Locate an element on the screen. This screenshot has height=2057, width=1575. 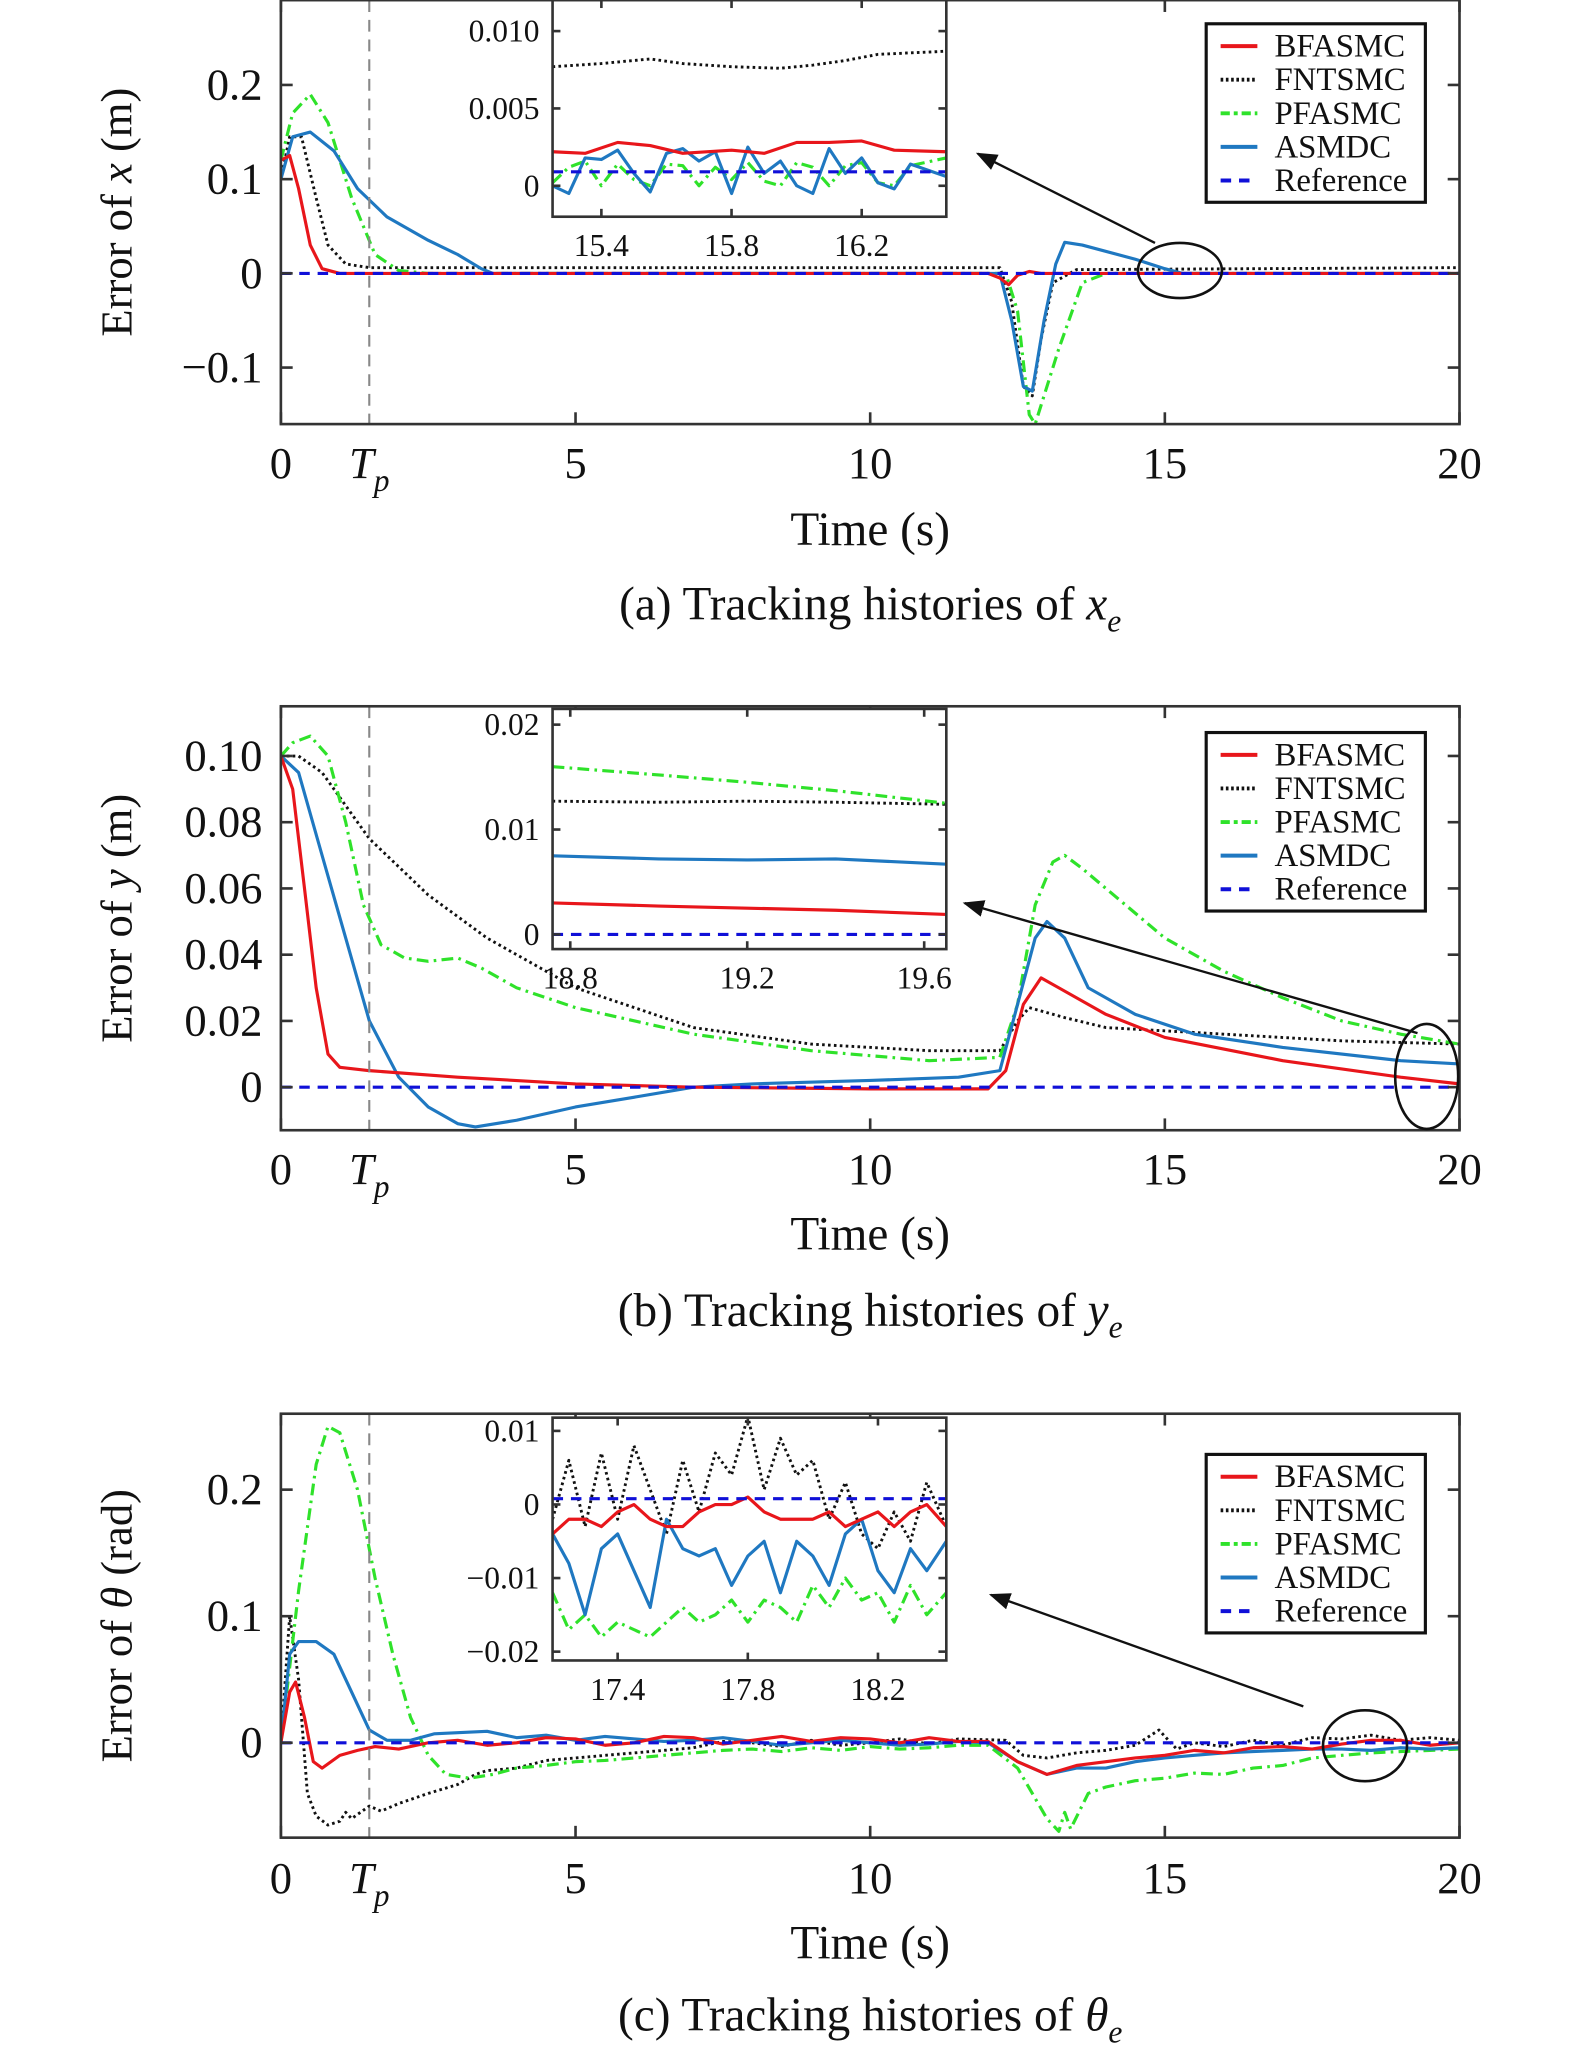
inset-y-tick-label: 0.01 is located at coordinates (511, 829).